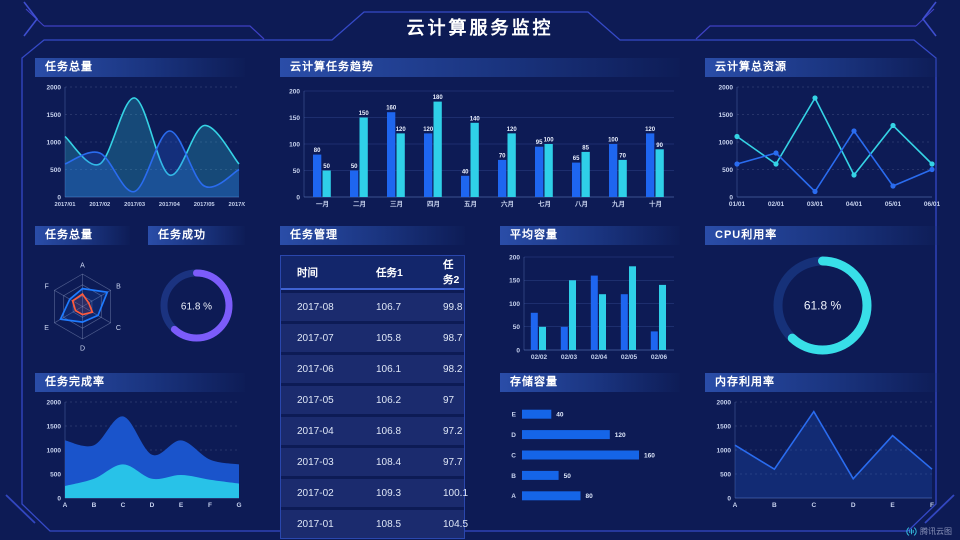 The width and height of the screenshot is (960, 540). Describe the element at coordinates (822, 305) in the screenshot. I see `cpu-usage-gauge: 61.8 %` at that location.